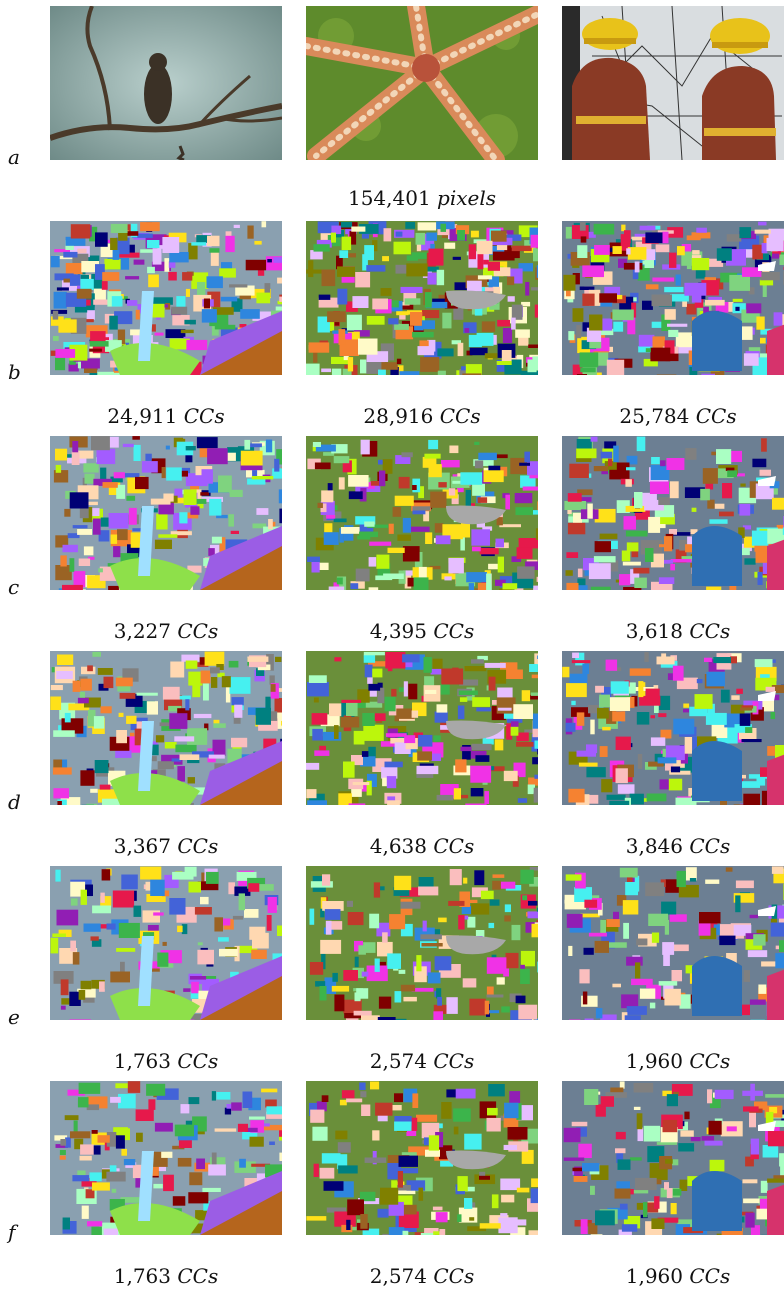  Describe the element at coordinates (673, 298) in the screenshot. I see `segmentation-b-firefighters-at-map` at that location.